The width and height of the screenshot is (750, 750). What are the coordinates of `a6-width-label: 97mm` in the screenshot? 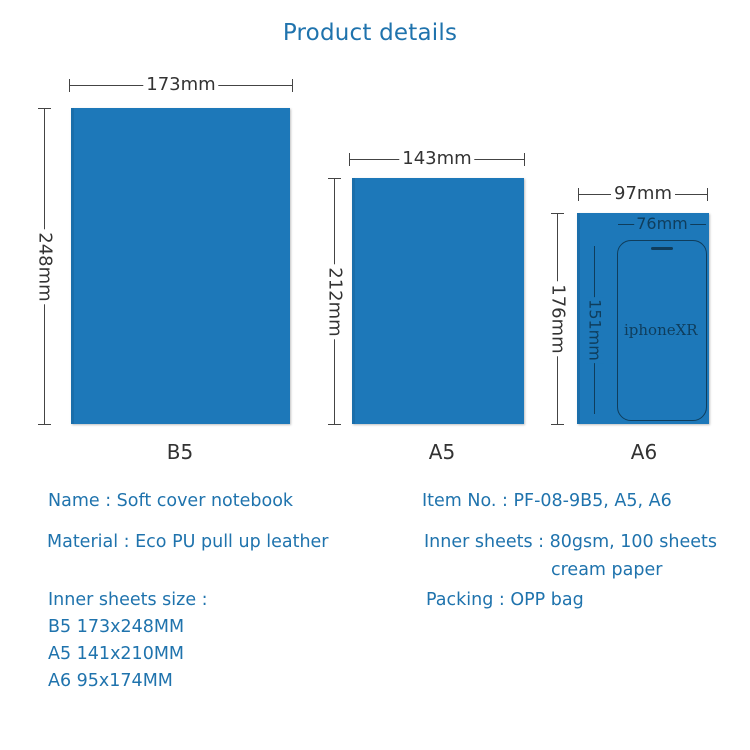 It's located at (643, 193).